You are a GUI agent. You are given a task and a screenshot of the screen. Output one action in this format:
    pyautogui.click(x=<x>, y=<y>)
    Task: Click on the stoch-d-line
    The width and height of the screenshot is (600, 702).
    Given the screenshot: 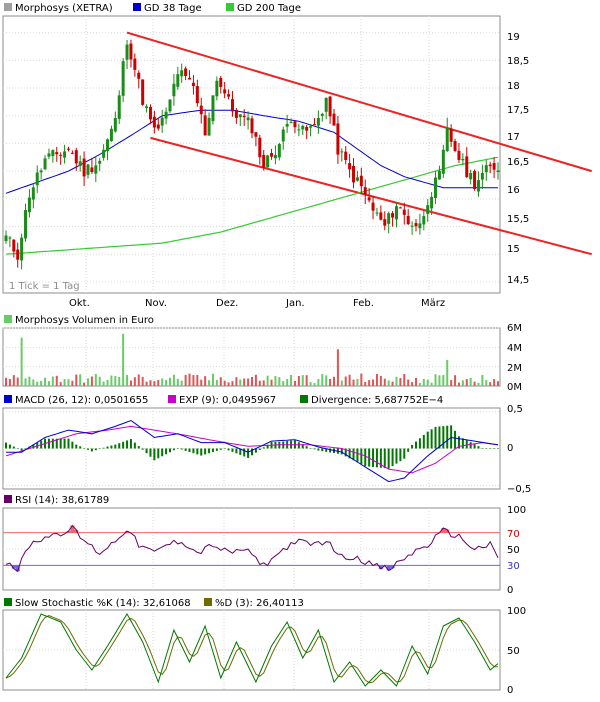 What is the action you would take?
    pyautogui.click(x=252, y=649)
    